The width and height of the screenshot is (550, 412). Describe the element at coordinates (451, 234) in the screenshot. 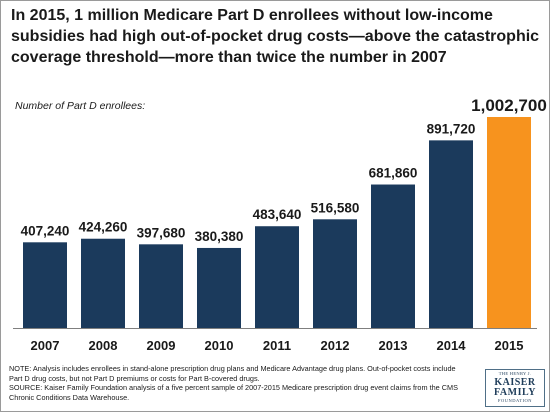

I see `bar-2014` at that location.